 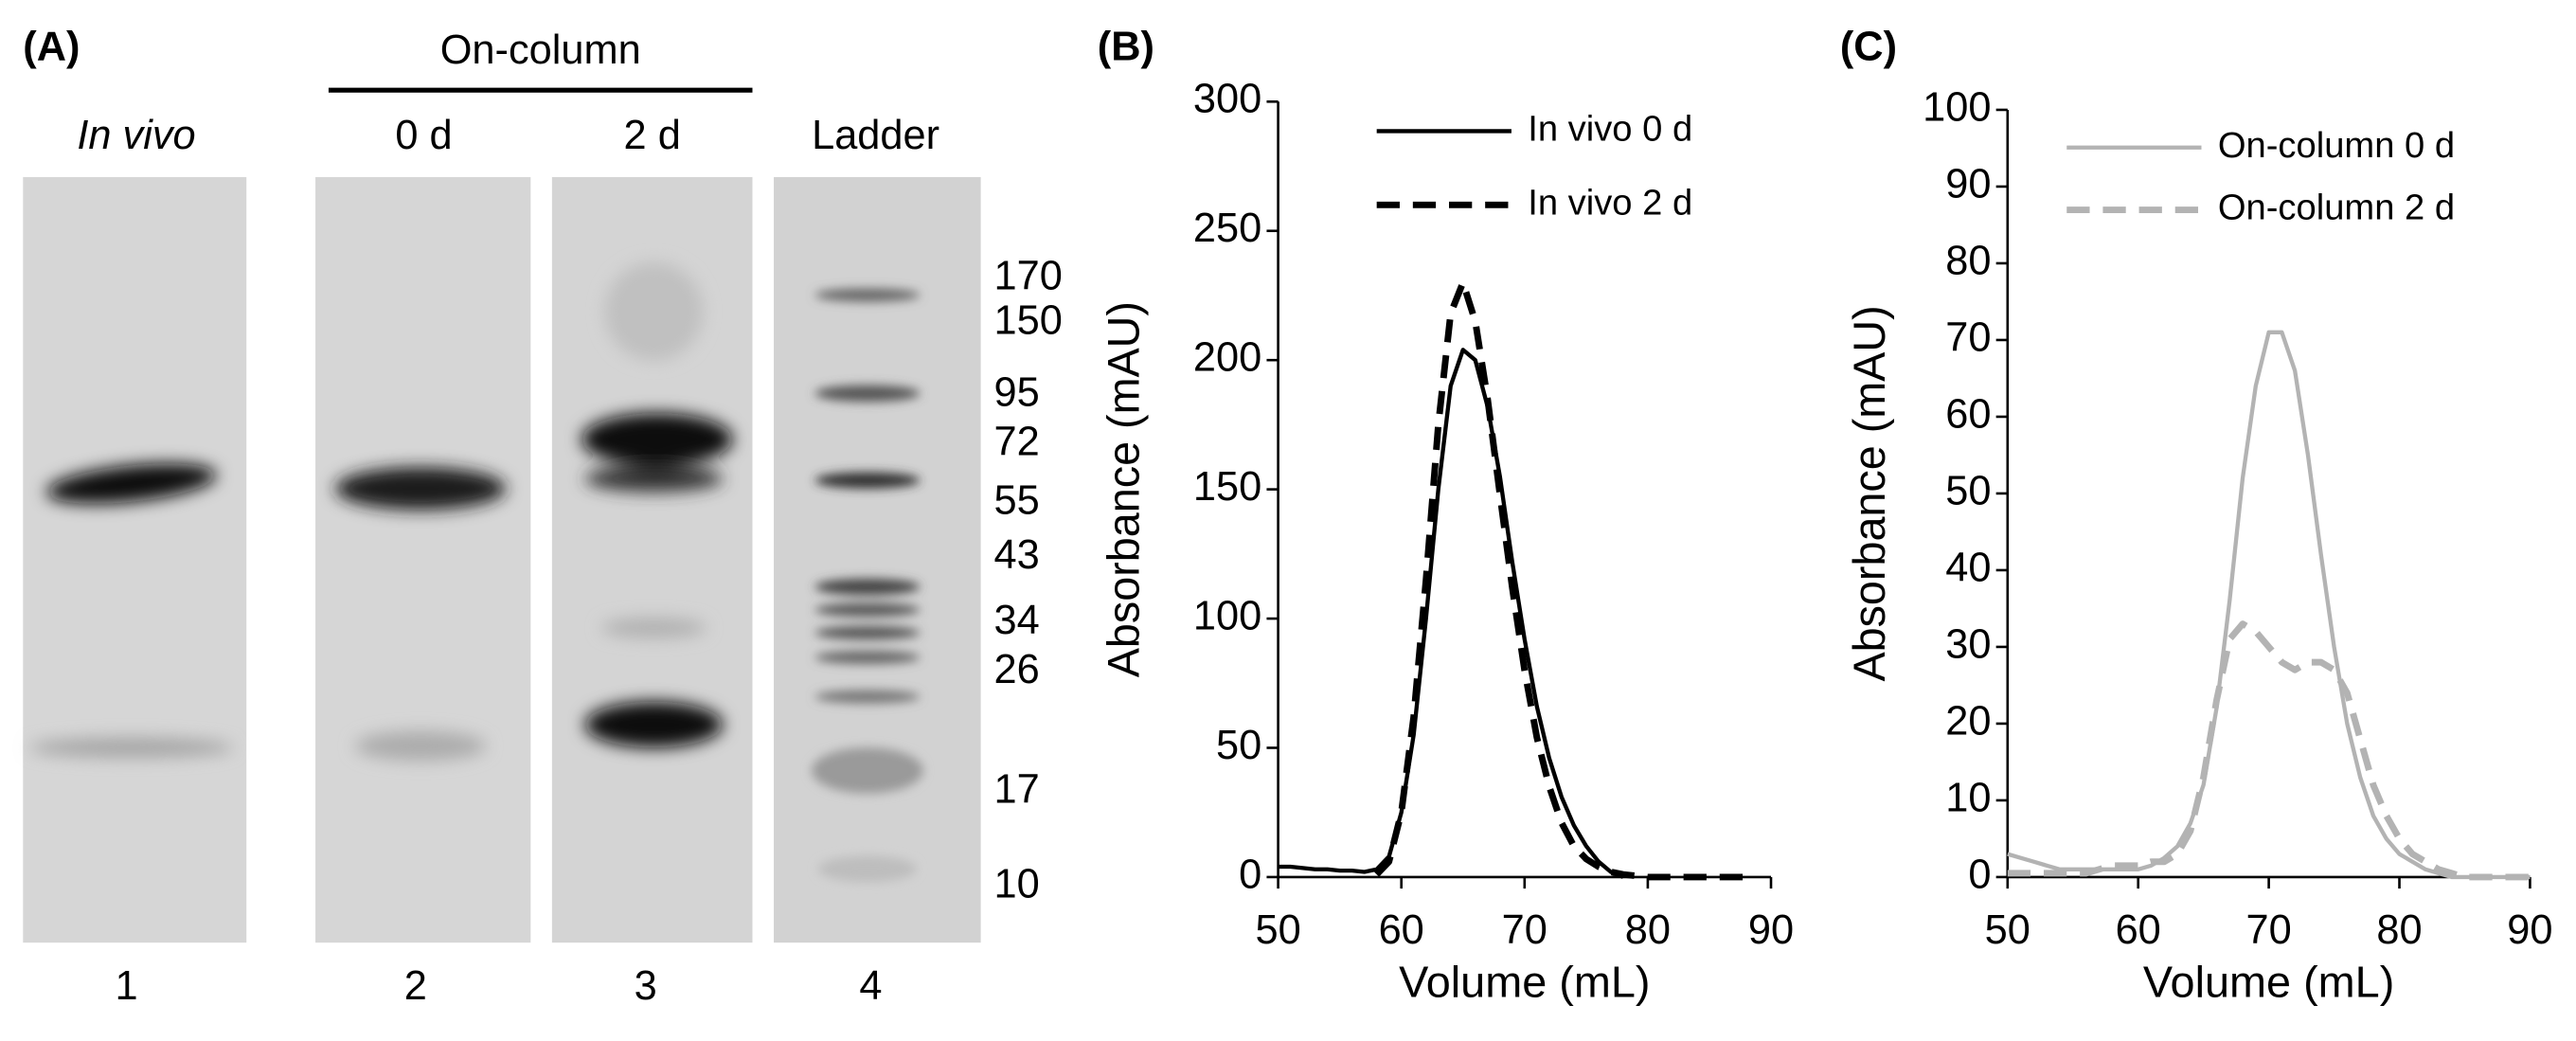 What do you see at coordinates (1227, 99) in the screenshot?
I see `y-tick-label: 300` at bounding box center [1227, 99].